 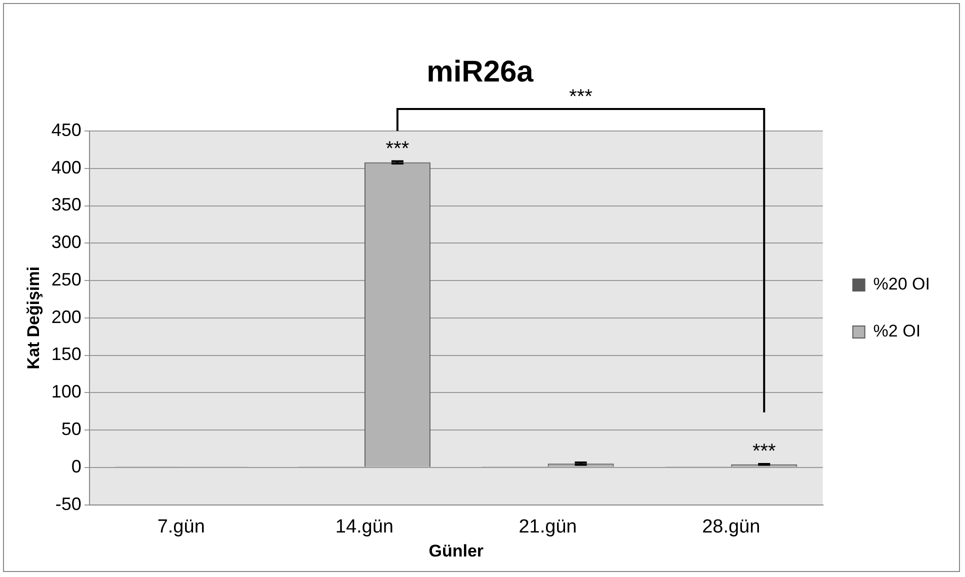 What do you see at coordinates (66, 354) in the screenshot?
I see `y-tick-label: 150` at bounding box center [66, 354].